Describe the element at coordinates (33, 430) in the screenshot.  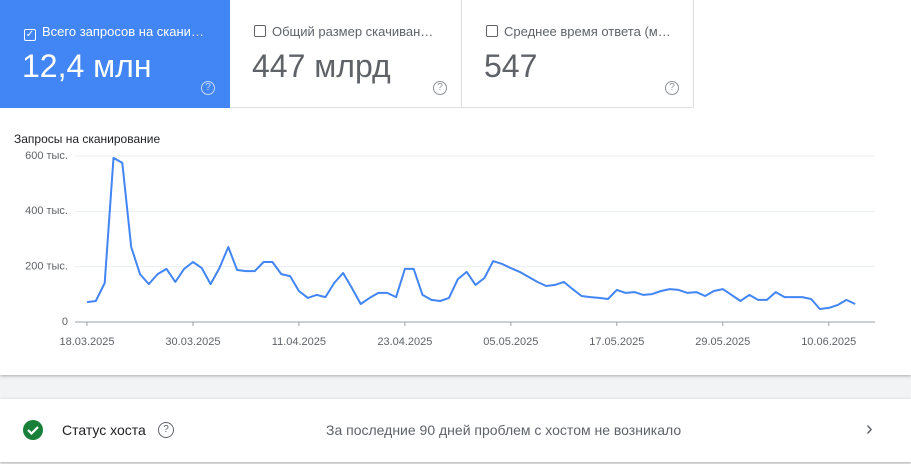
I see `ok-icon` at that location.